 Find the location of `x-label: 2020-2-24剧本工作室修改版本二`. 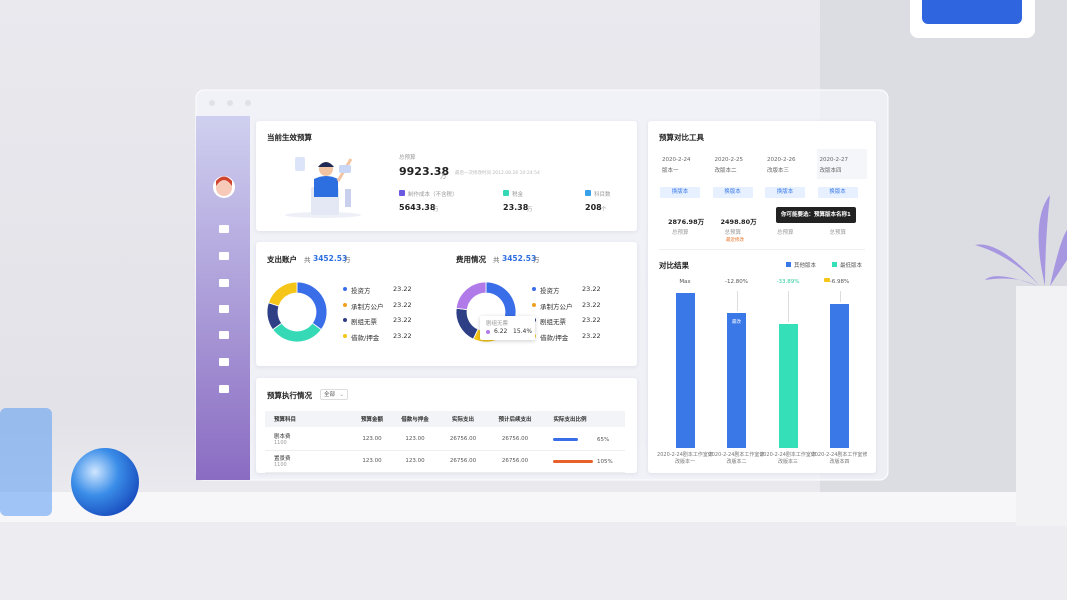

x-label: 2020-2-24剧本工作室修改版本二 is located at coordinates (736, 458).